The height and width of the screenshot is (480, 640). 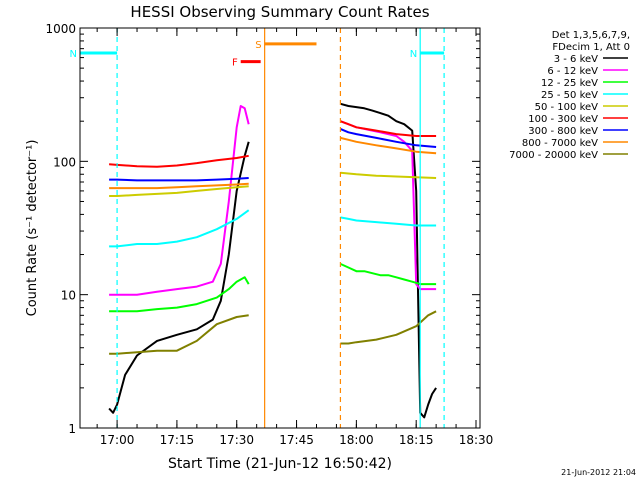 What do you see at coordinates (68, 296) in the screenshot?
I see `y-tick-label-1: 10` at bounding box center [68, 296].